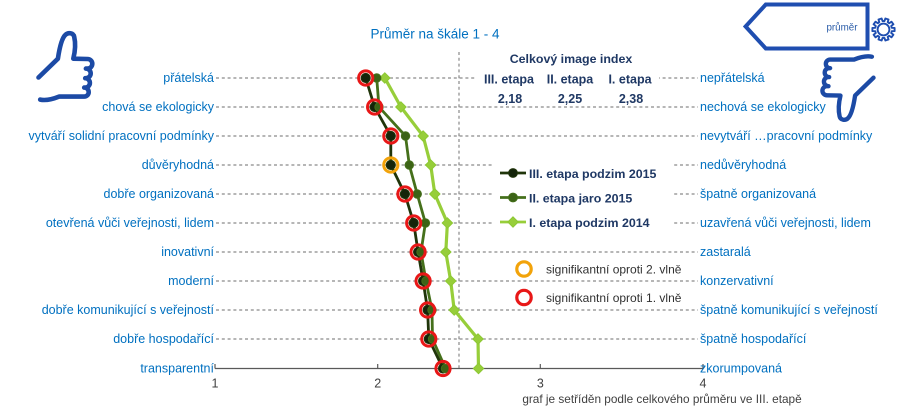 The width and height of the screenshot is (900, 414). Describe the element at coordinates (737, 281) in the screenshot. I see `svg-text: konzervativní` at that location.